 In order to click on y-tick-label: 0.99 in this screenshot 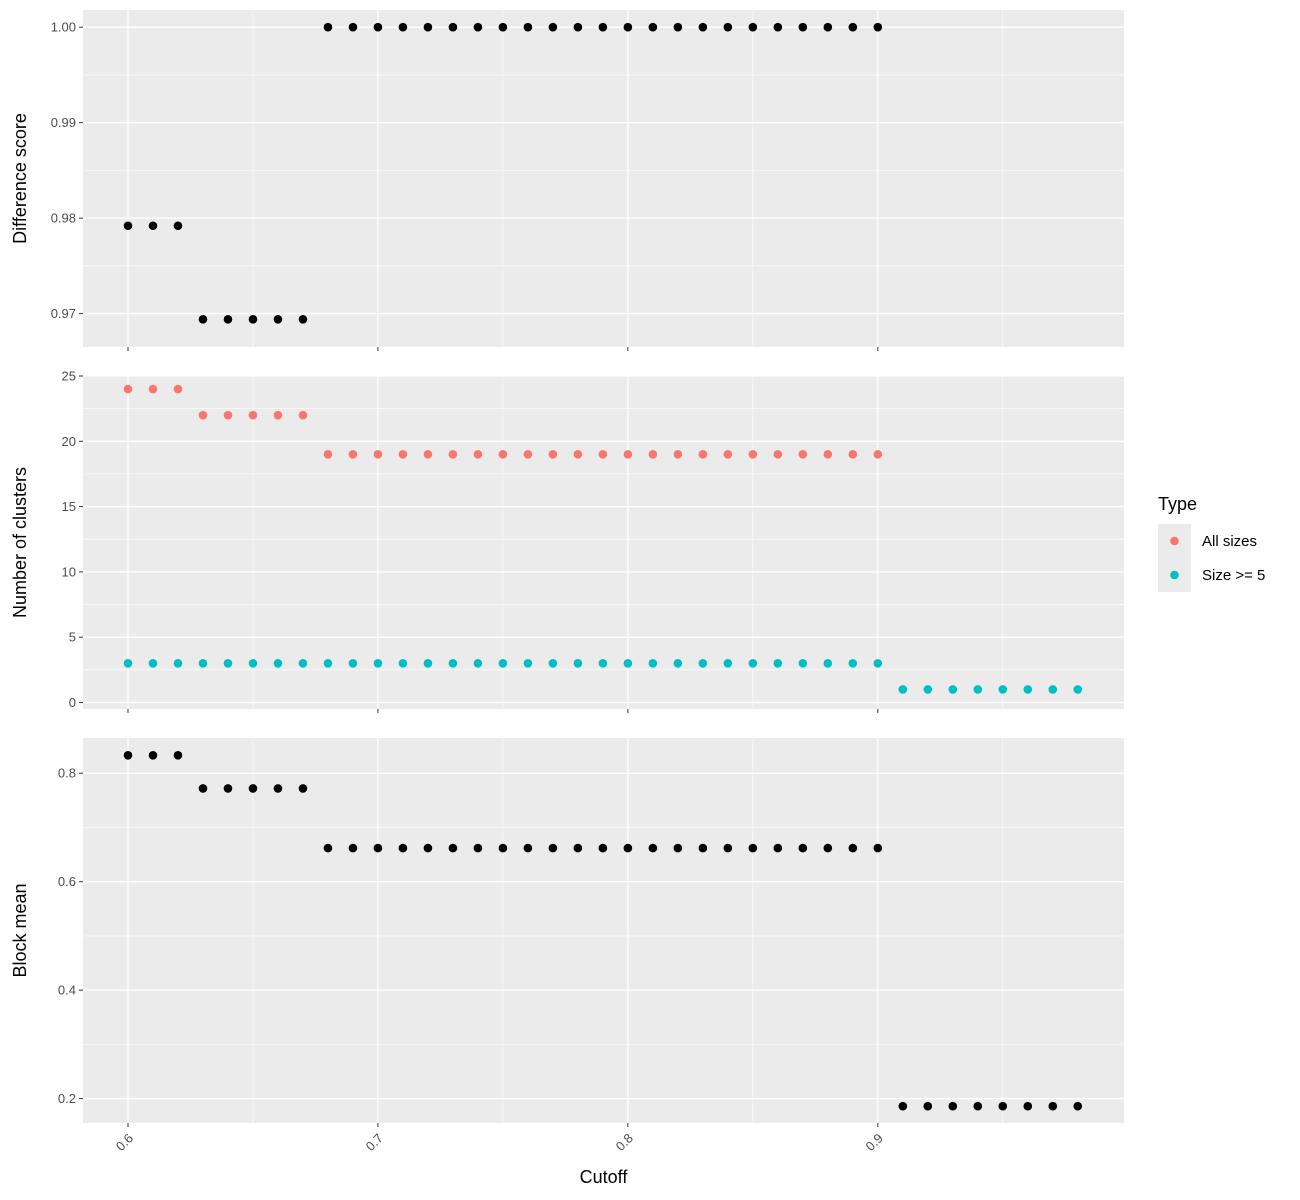, I will do `click(63, 122)`.